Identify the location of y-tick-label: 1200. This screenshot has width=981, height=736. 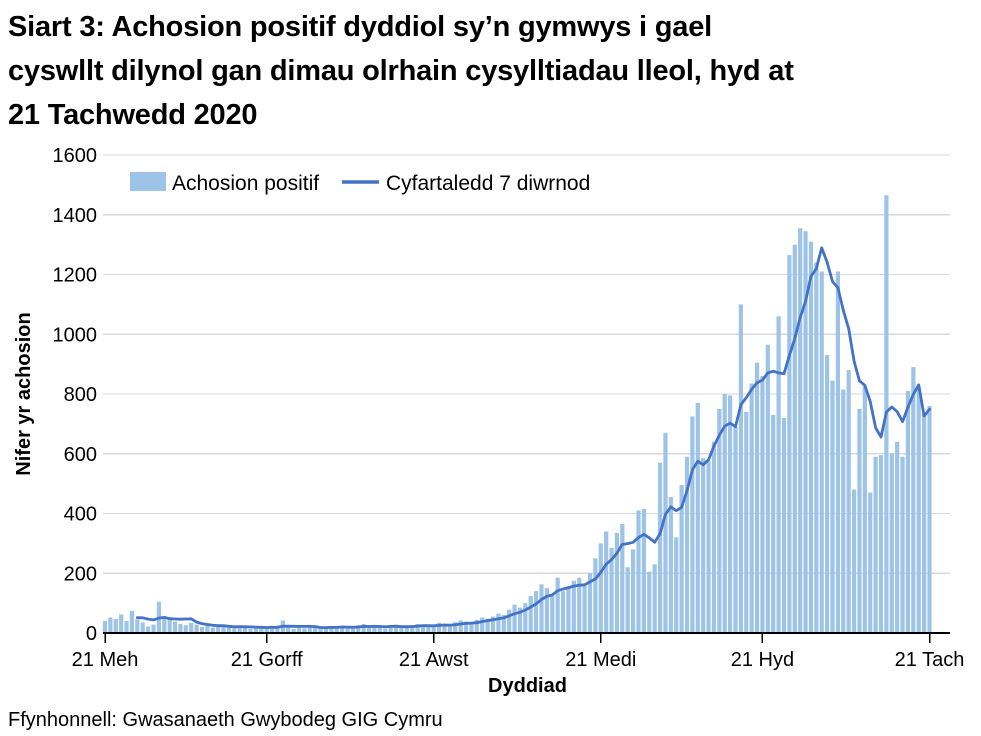
(75, 276).